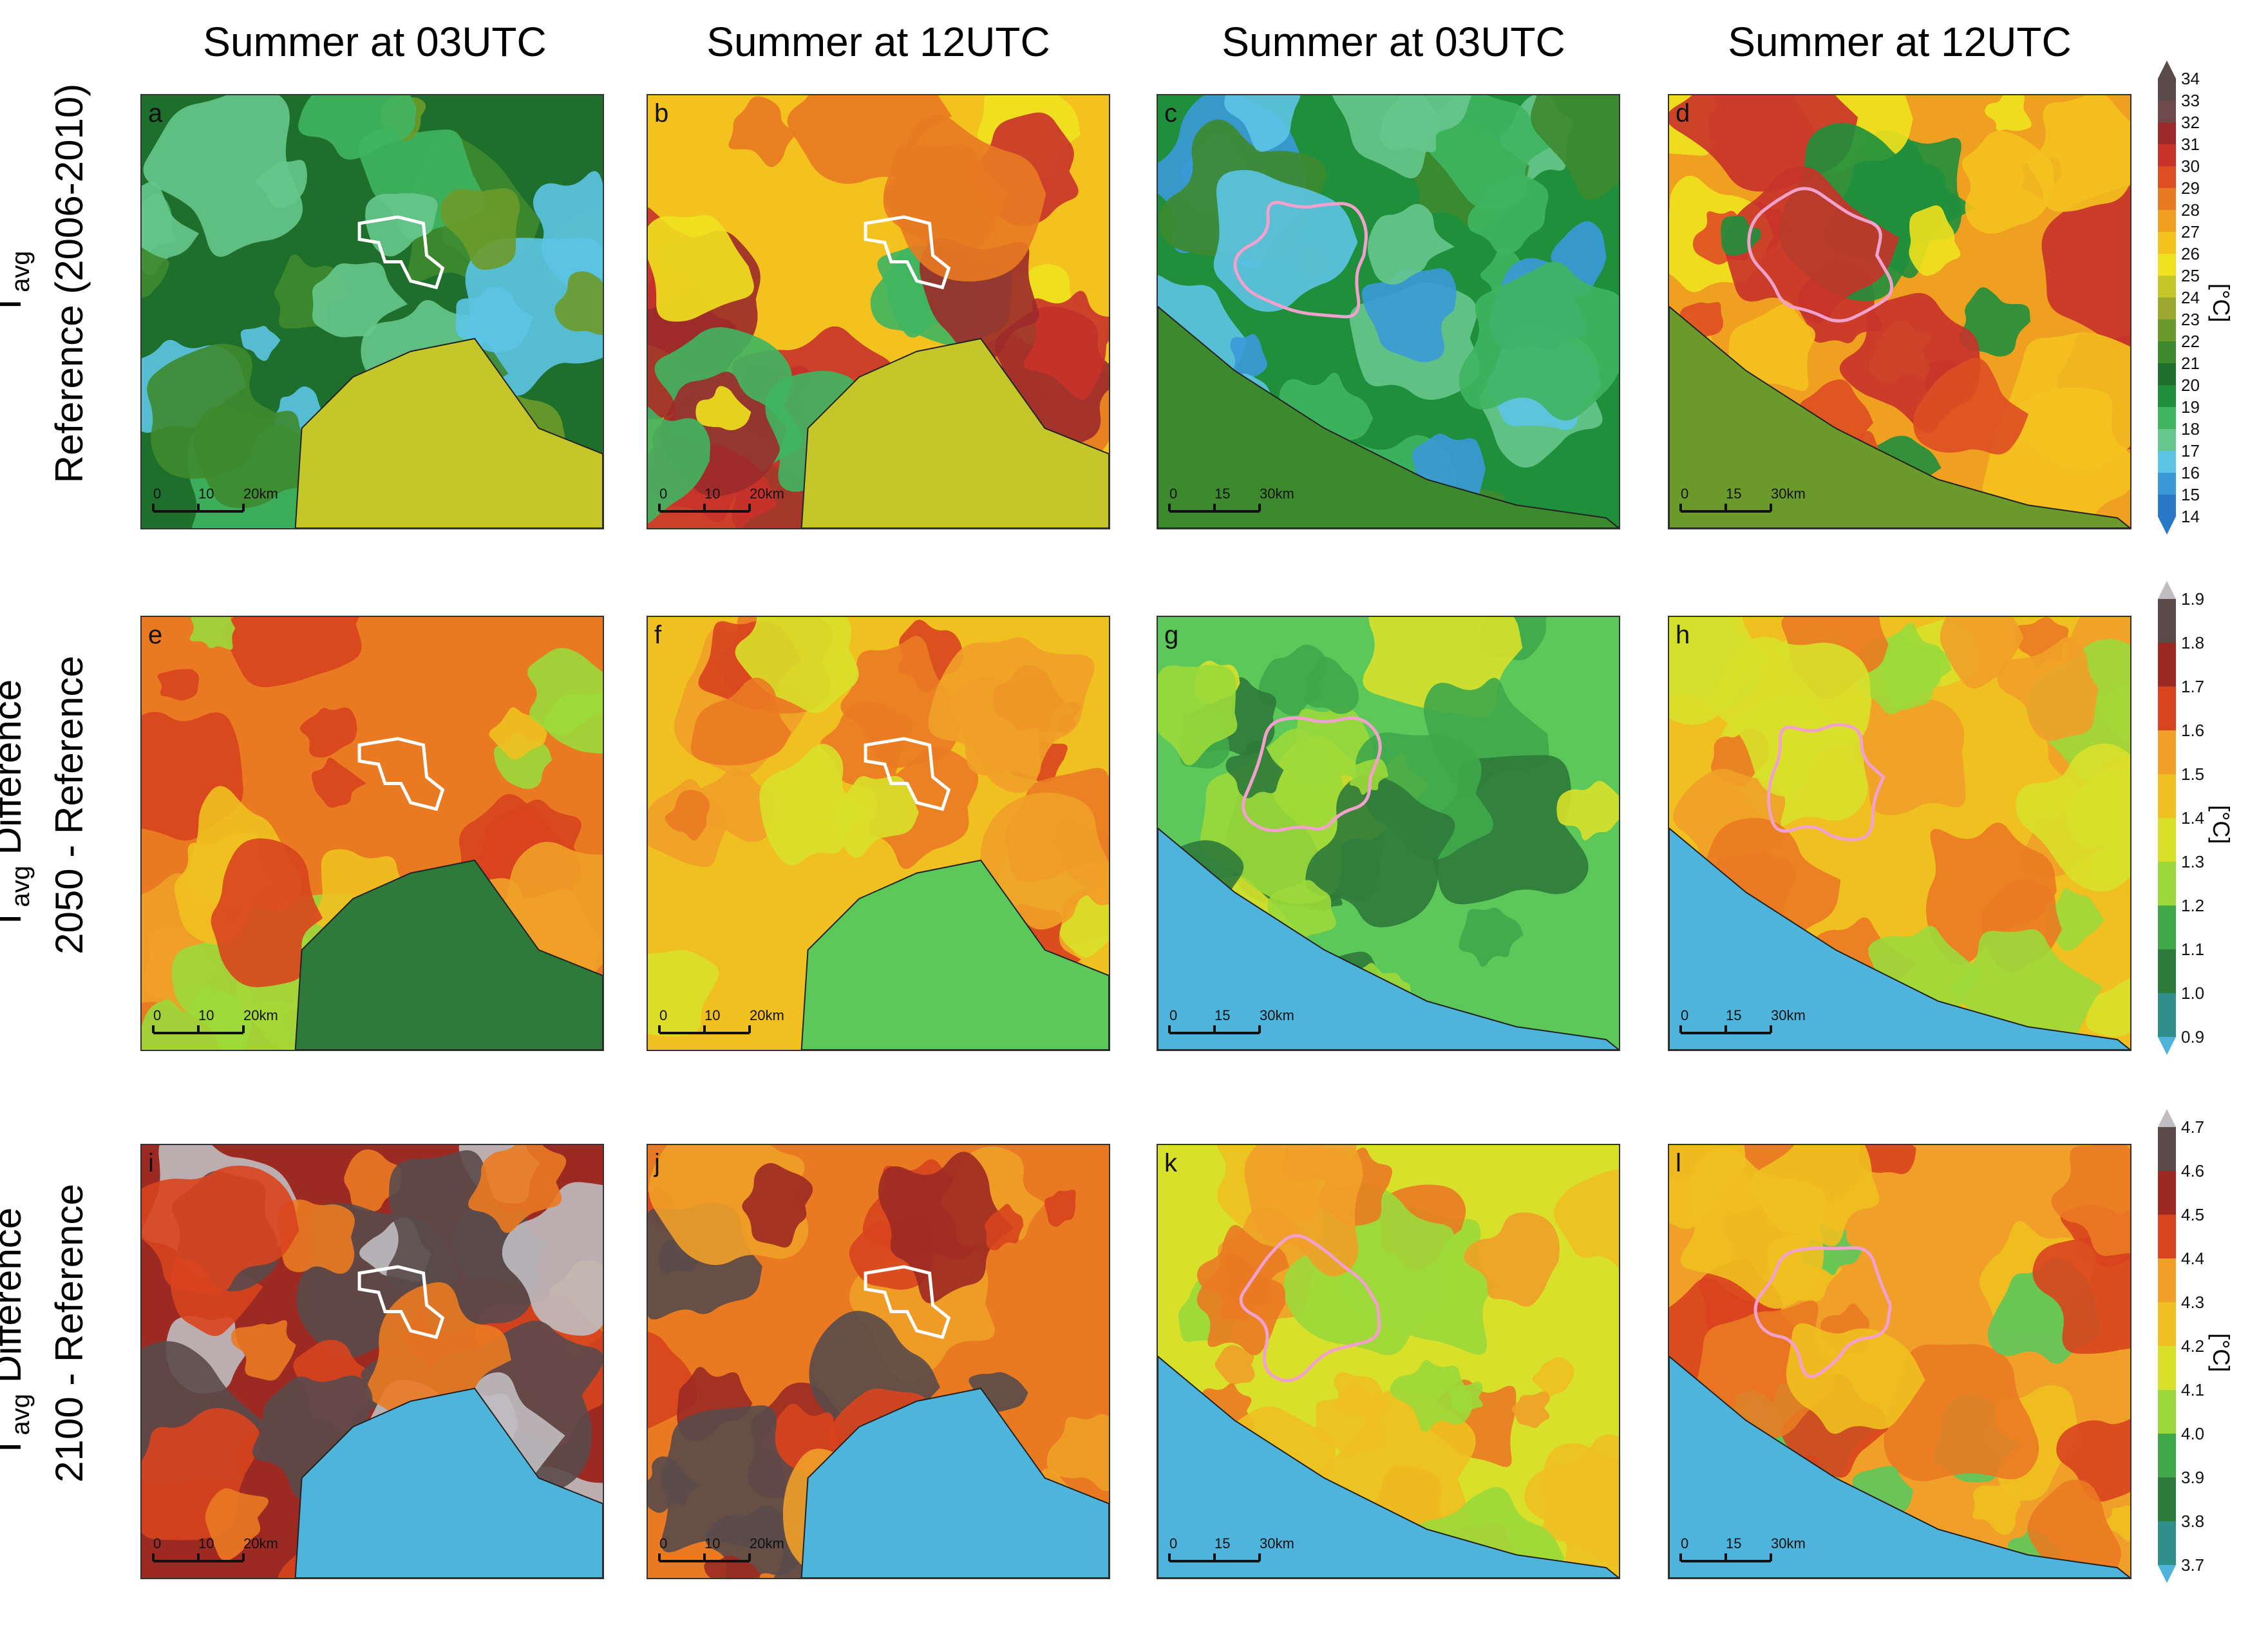 Image resolution: width=2268 pixels, height=1632 pixels. What do you see at coordinates (372, 1362) in the screenshot?
I see `map-field-i` at bounding box center [372, 1362].